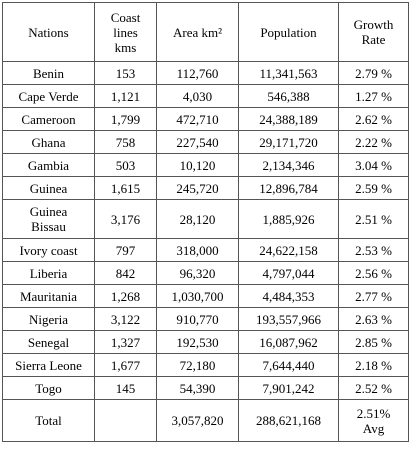 The height and width of the screenshot is (456, 410). What do you see at coordinates (288, 188) in the screenshot?
I see `table-cell: 12,896,784` at bounding box center [288, 188].